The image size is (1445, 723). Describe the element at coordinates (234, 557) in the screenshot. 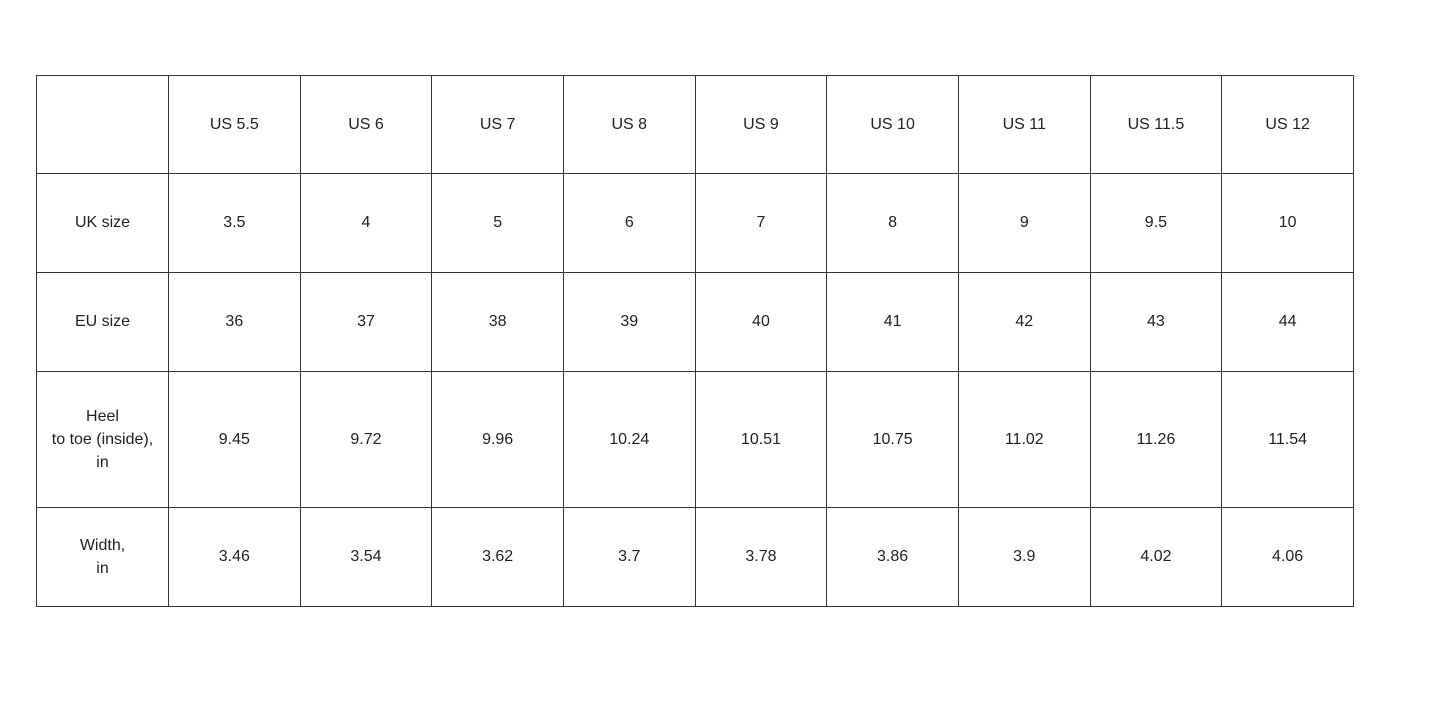

I see `table-cell: 3.46` at that location.